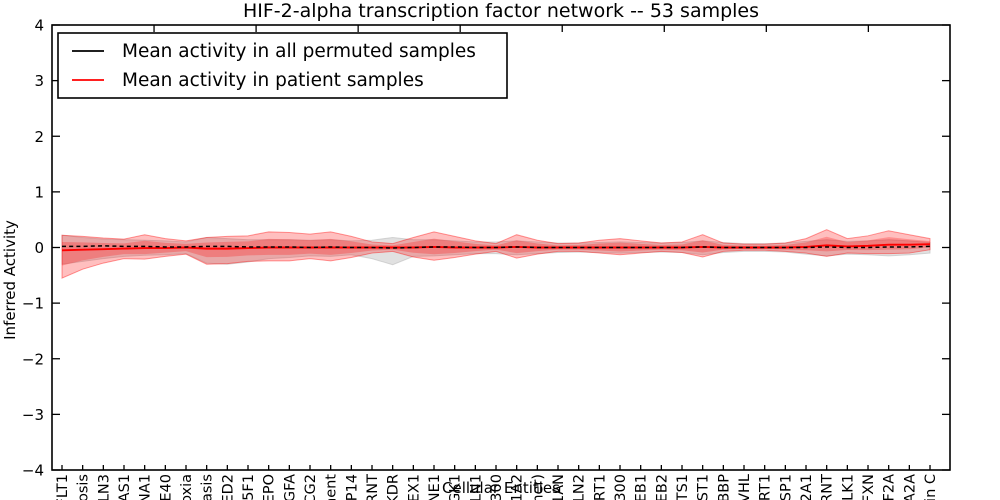  I want to click on x-tick-label: SIRT1, so click(766, 487).